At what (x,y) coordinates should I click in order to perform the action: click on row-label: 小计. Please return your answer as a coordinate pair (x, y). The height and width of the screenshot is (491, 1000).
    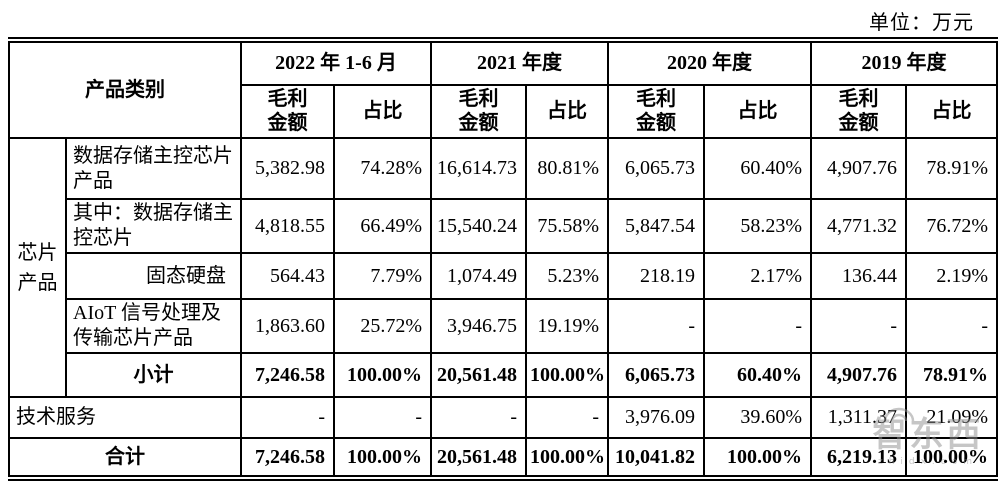
    Looking at the image, I should click on (153, 375).